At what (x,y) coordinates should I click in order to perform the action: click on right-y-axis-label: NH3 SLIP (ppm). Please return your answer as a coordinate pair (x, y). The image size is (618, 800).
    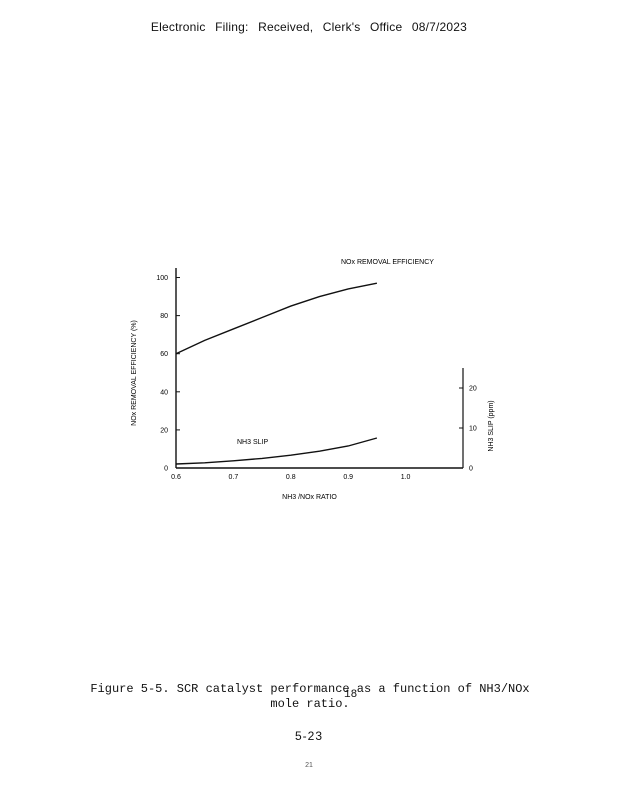
    Looking at the image, I should click on (491, 425).